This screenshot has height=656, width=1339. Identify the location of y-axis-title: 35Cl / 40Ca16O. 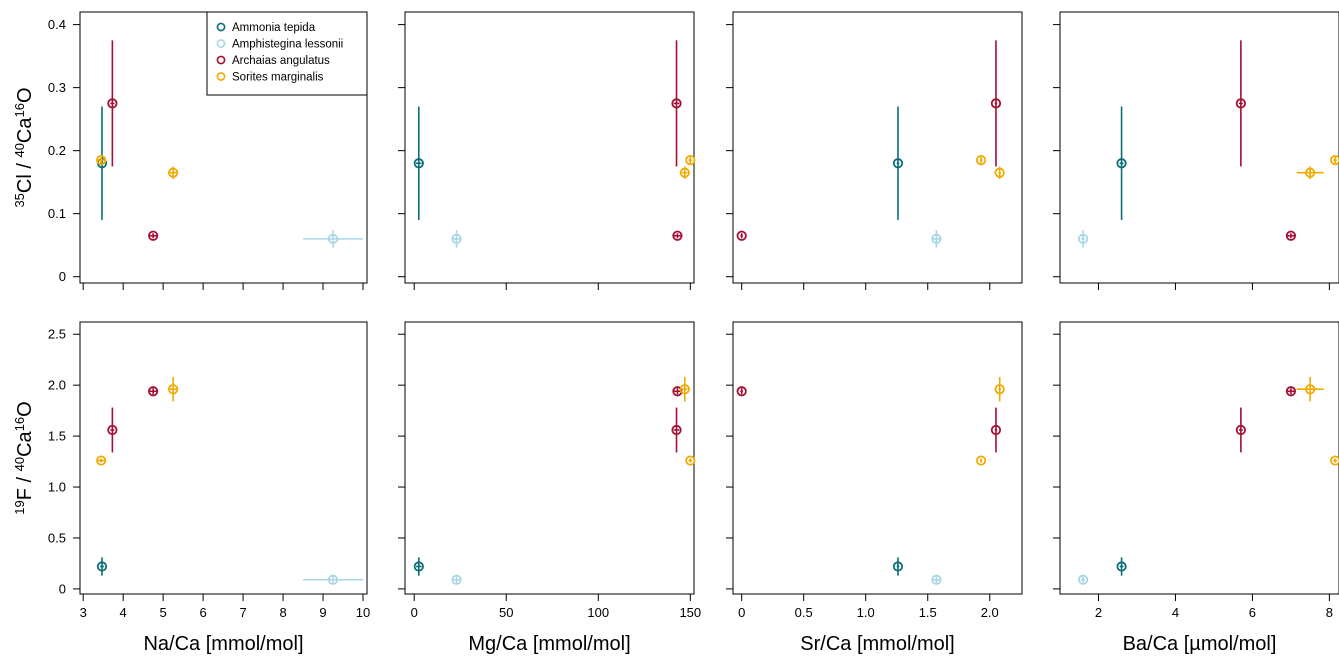
(24, 147).